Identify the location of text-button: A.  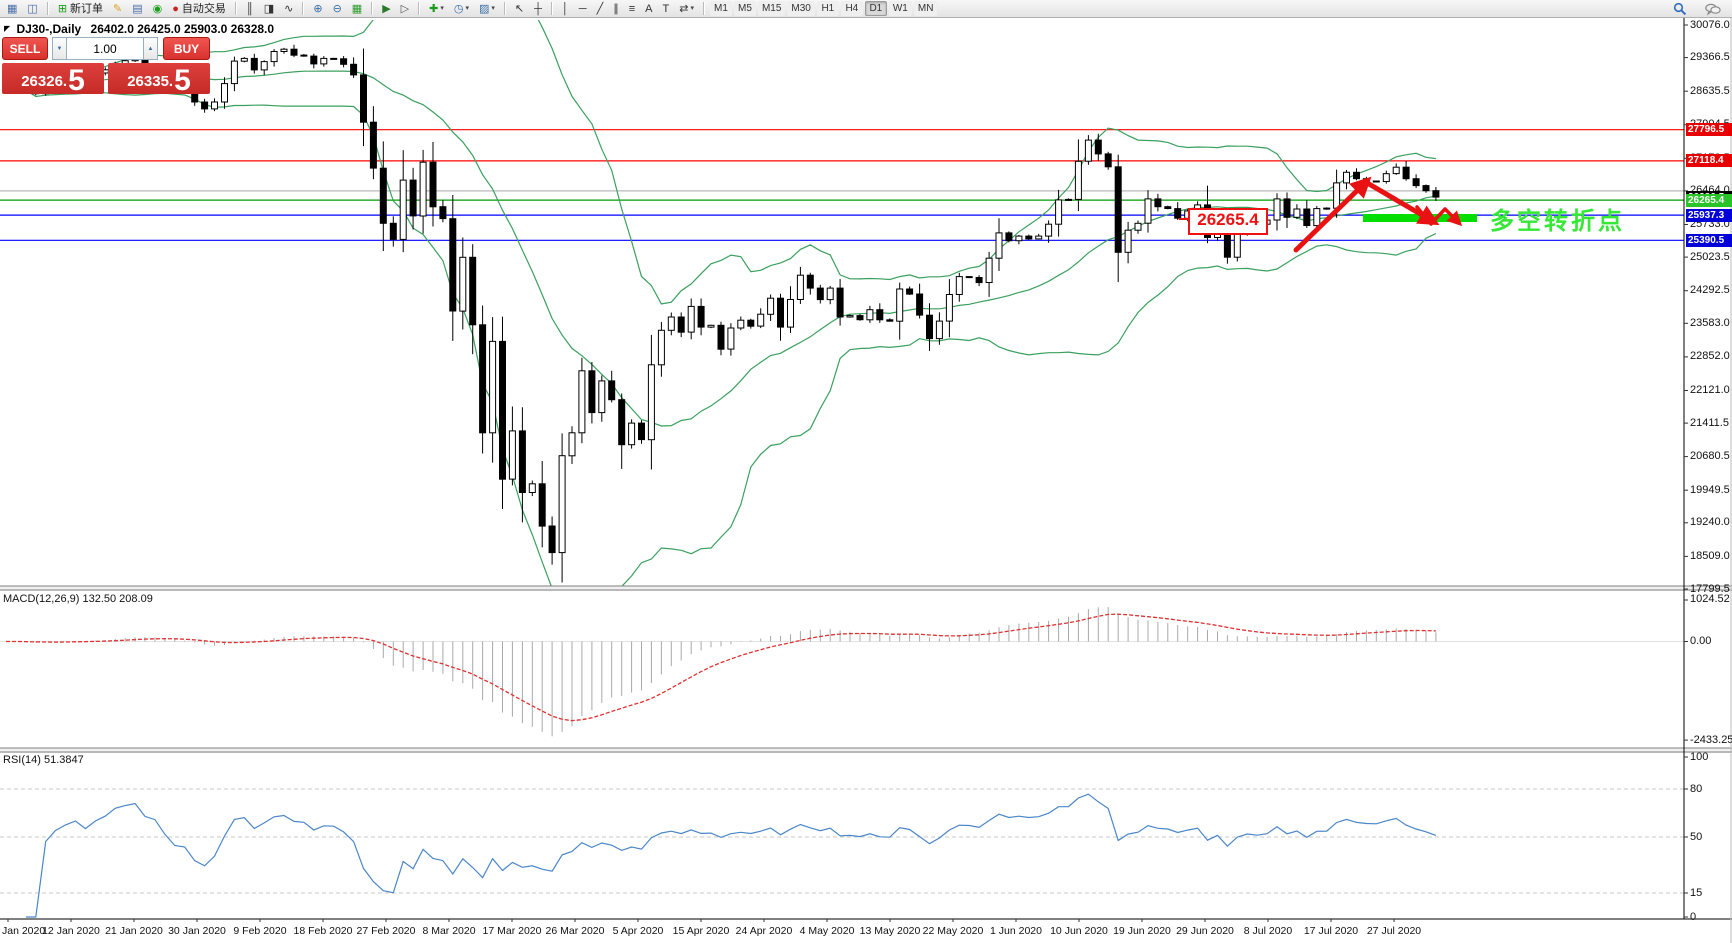
(648, 9).